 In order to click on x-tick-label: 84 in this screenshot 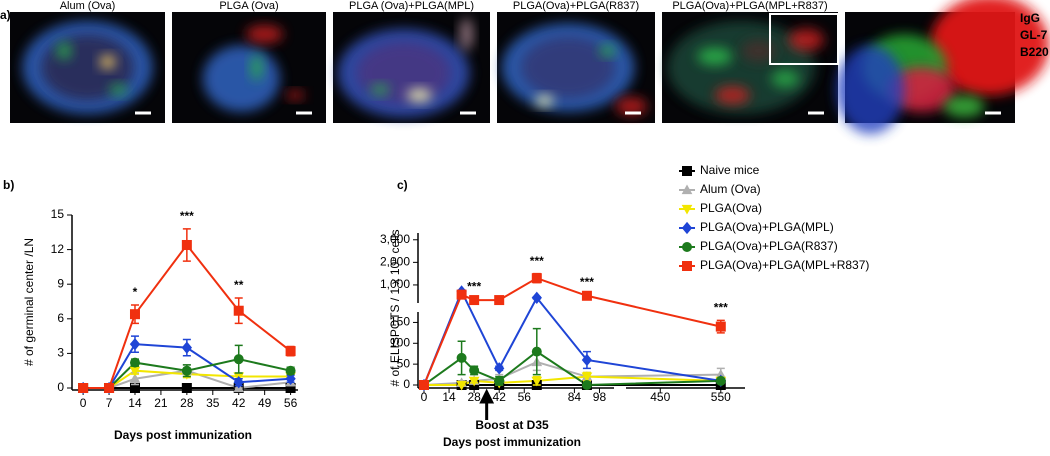, I will do `click(575, 397)`.